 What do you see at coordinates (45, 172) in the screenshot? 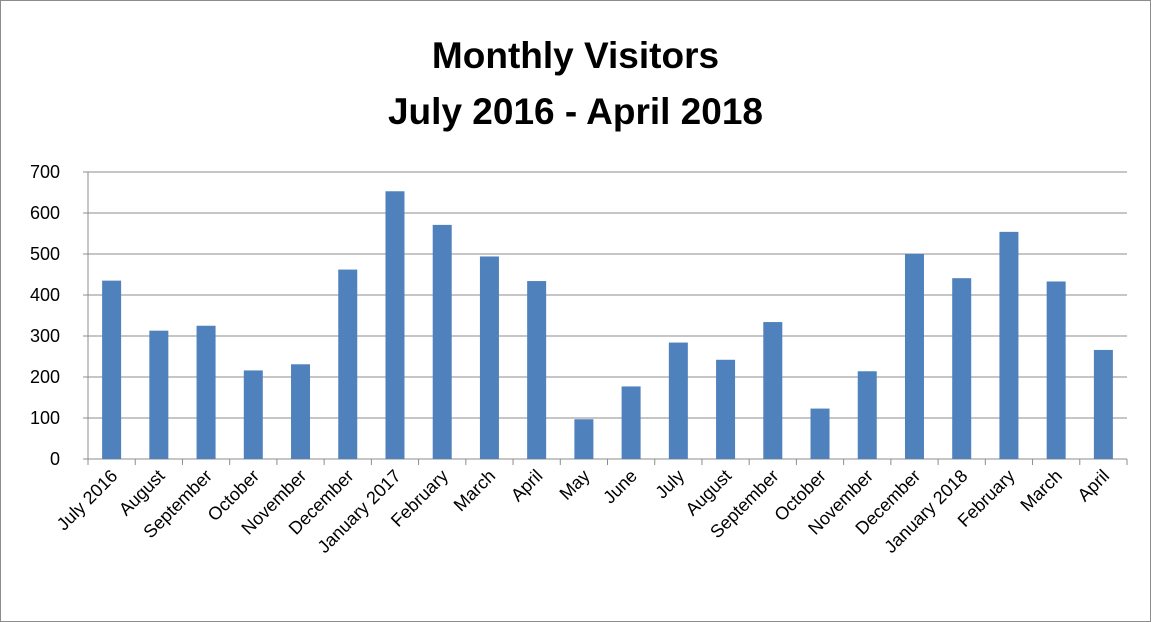
I see `y-tick-label: 700` at bounding box center [45, 172].